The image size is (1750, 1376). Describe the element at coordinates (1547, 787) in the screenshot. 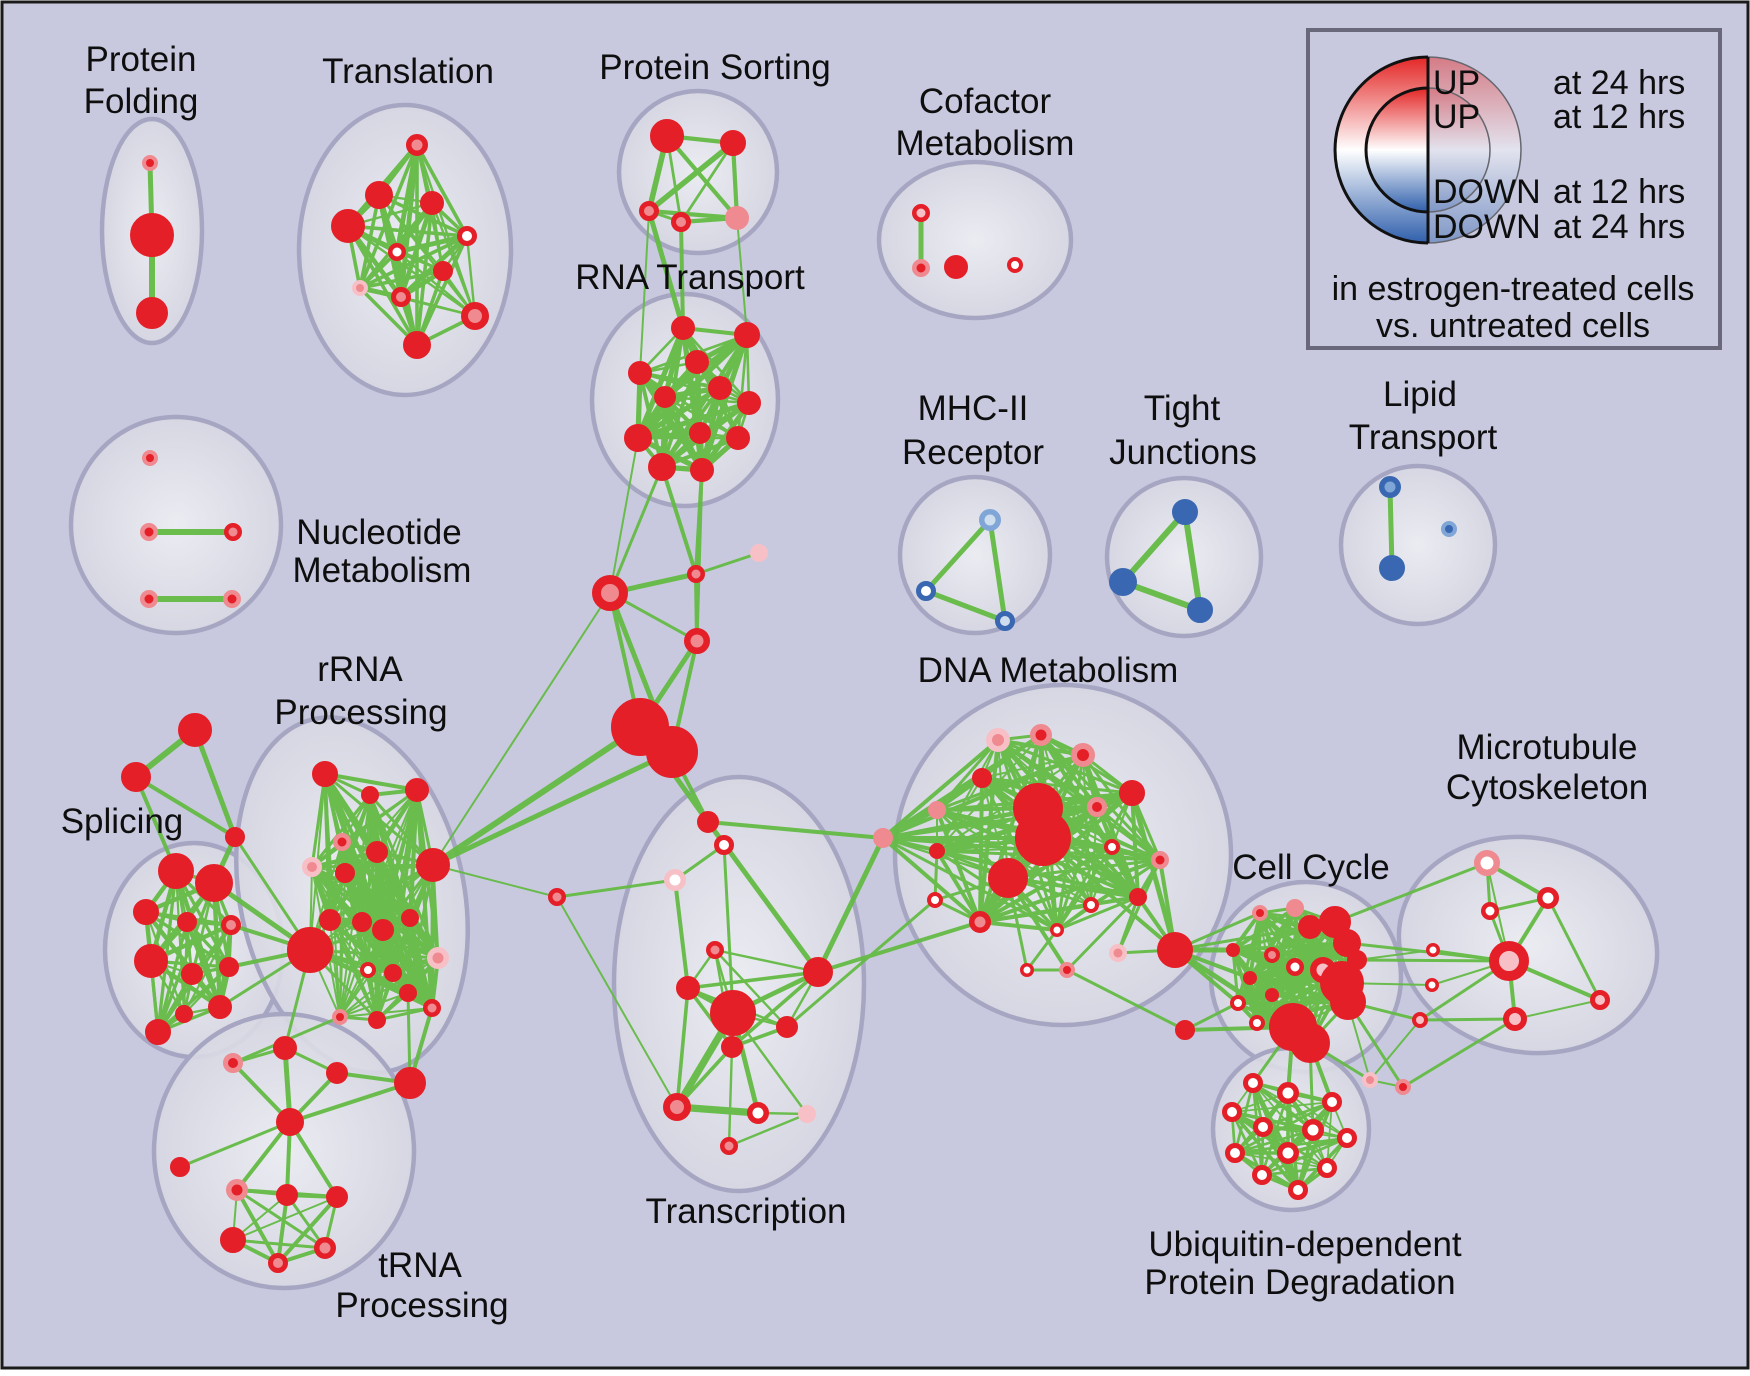

I see `cluster-label-mc-line1: Cytoskeleton` at that location.